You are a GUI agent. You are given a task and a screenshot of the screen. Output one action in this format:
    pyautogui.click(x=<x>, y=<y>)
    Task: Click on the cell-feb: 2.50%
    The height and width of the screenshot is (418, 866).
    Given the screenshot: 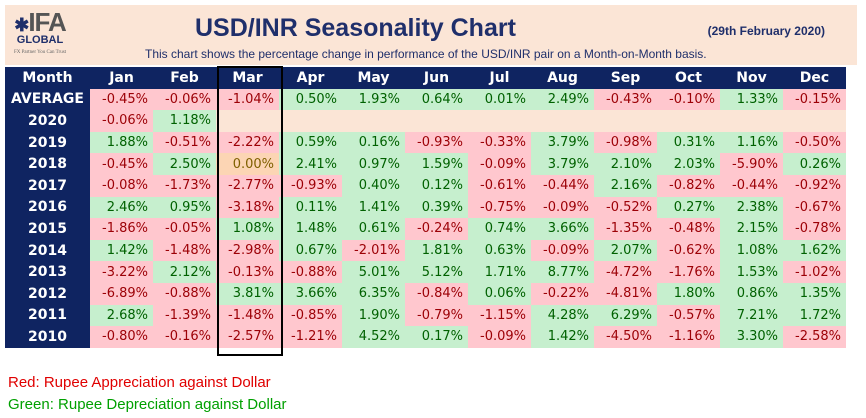 What is the action you would take?
    pyautogui.click(x=184, y=164)
    